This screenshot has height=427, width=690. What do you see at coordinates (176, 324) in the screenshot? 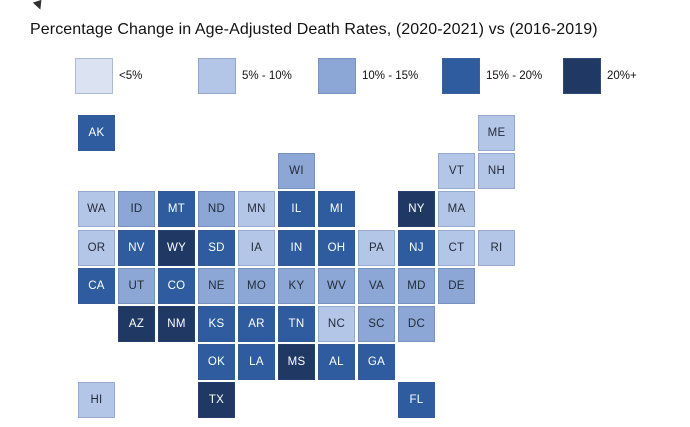
I see `state-tile-nm: NM` at bounding box center [176, 324].